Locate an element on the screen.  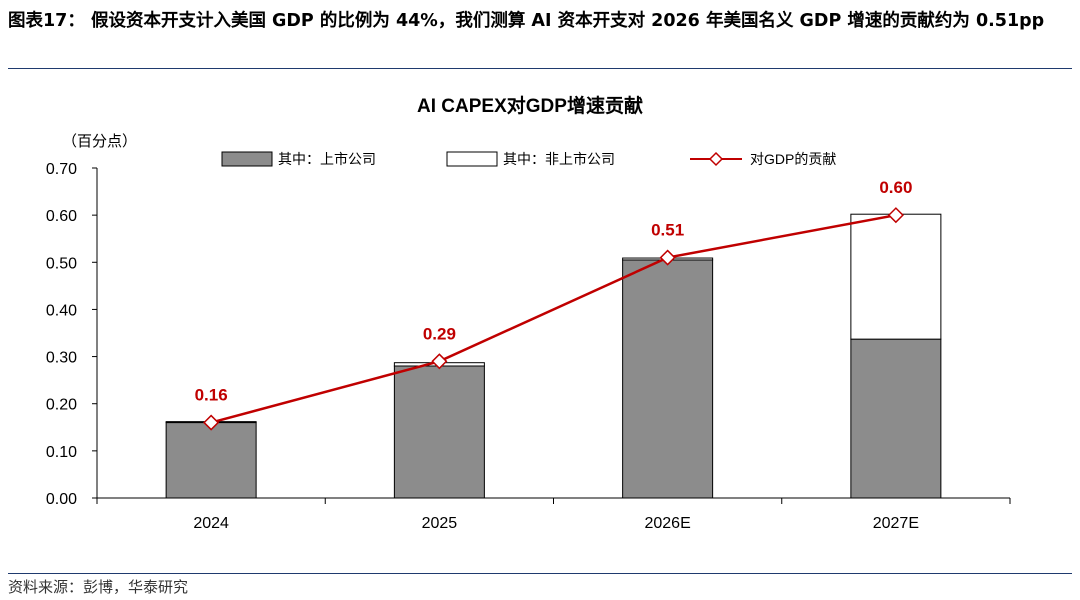
legend-label-listed: 其中：上市公司 is located at coordinates (327, 159).